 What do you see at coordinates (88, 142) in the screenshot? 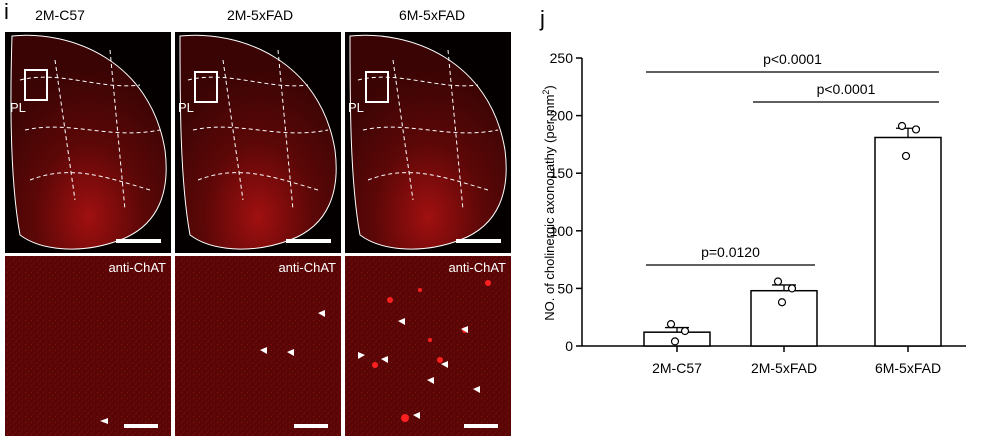
I see `brain-section-image-1: PL` at bounding box center [88, 142].